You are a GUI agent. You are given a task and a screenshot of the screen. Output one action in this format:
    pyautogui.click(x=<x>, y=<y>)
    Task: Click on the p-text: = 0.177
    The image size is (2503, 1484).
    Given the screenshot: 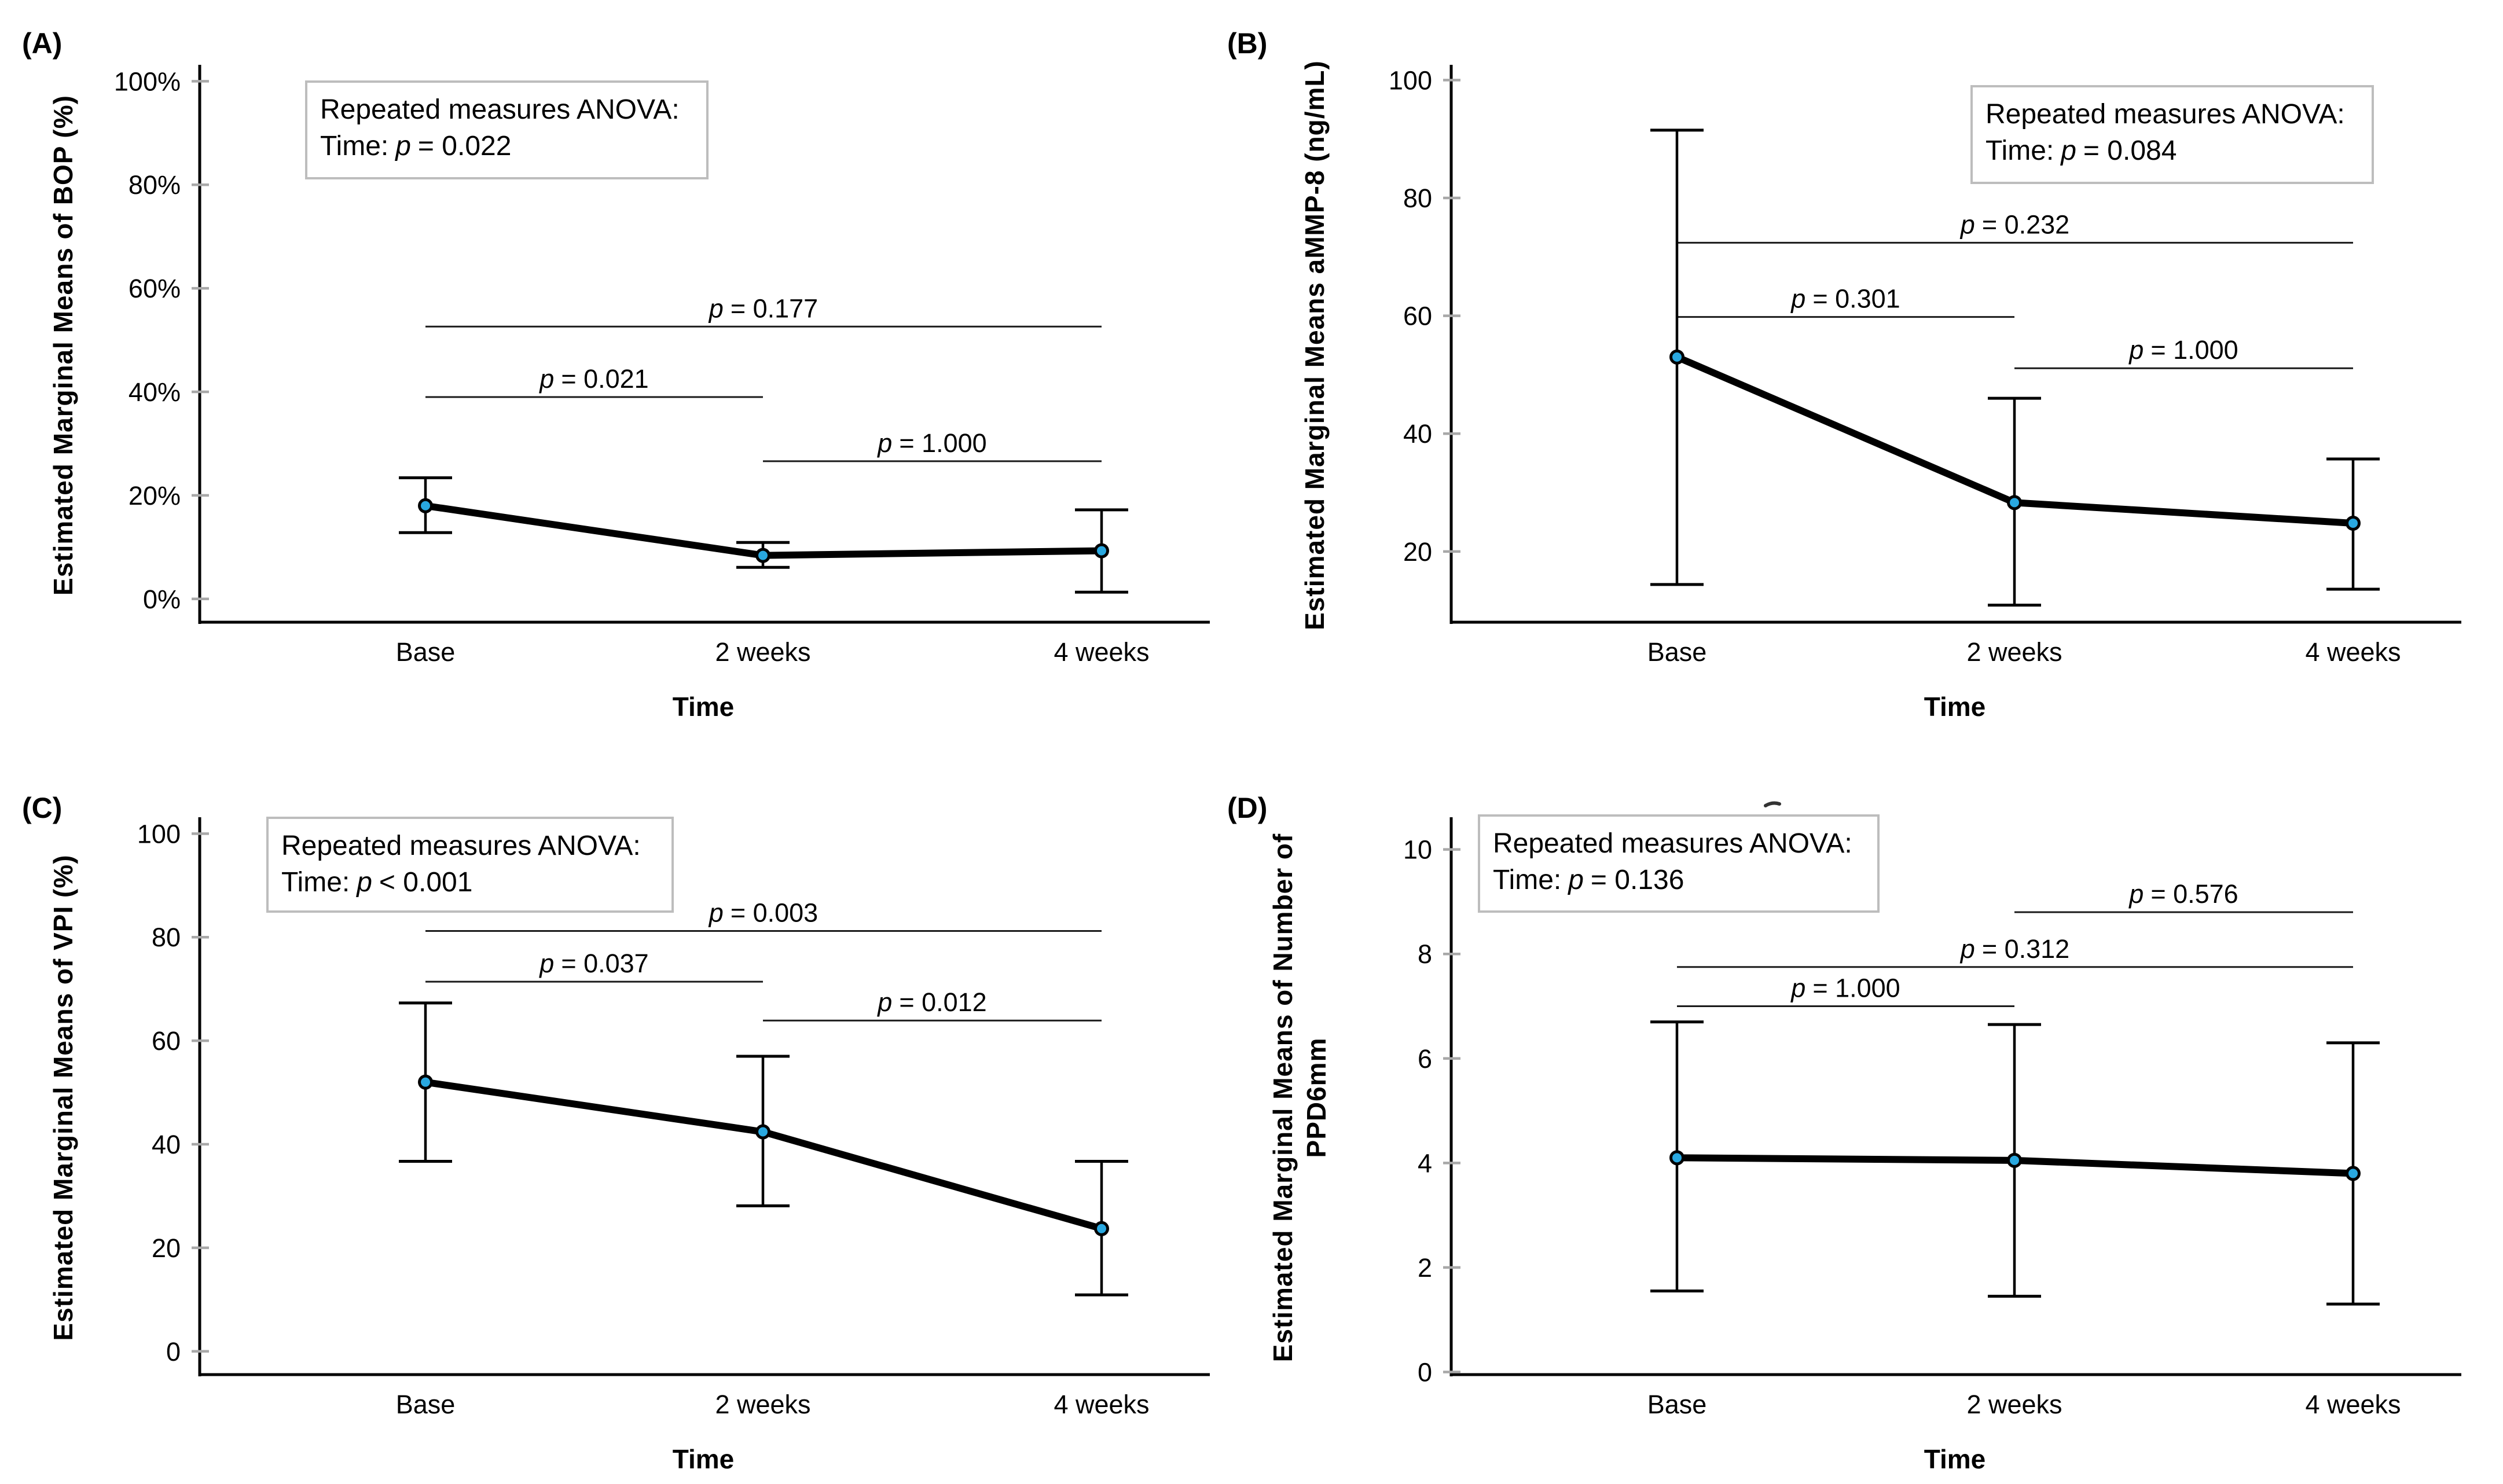 What is the action you would take?
    pyautogui.click(x=774, y=308)
    